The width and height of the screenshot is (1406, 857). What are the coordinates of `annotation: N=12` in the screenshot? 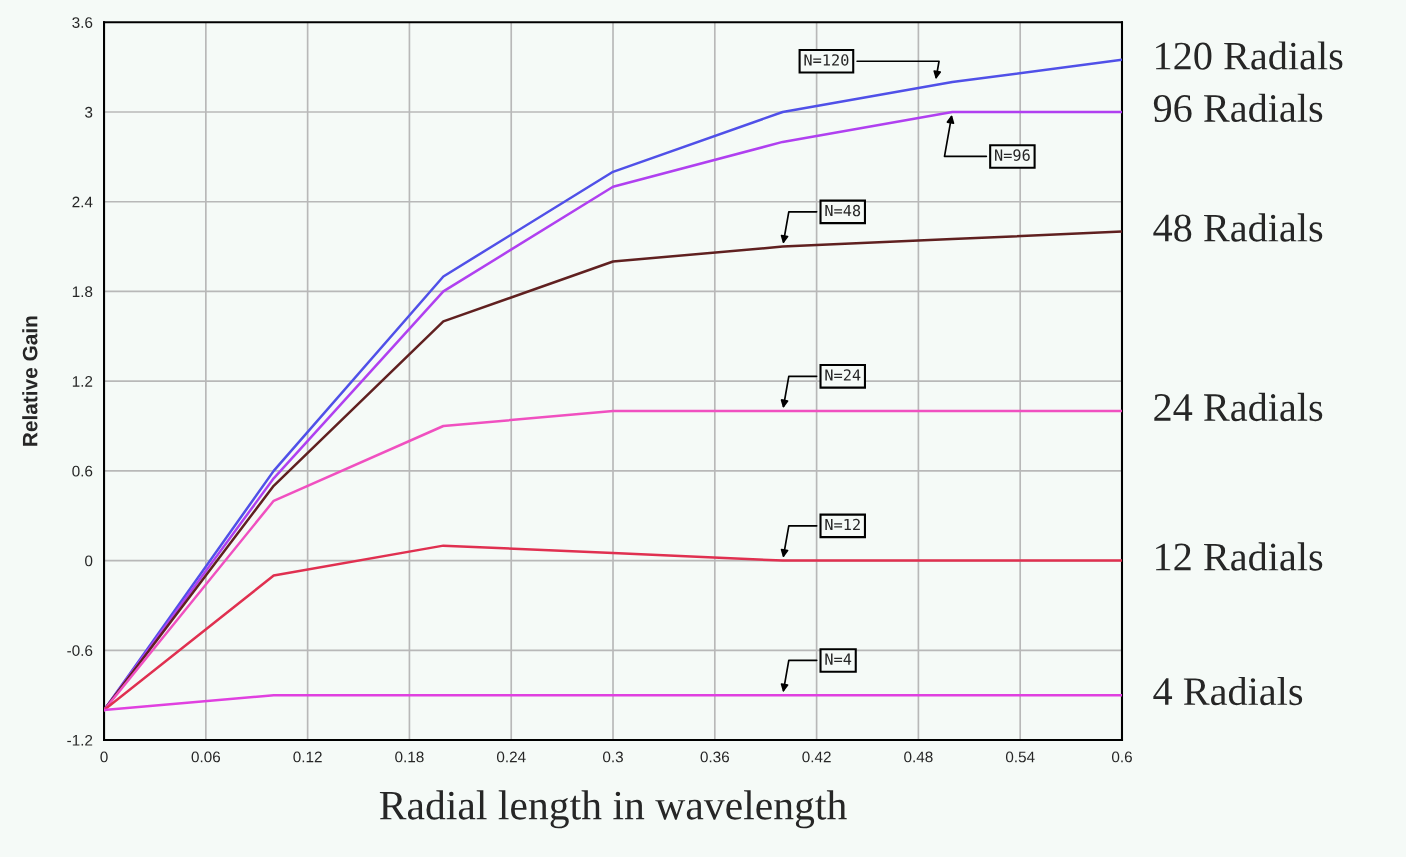 It's located at (842, 524).